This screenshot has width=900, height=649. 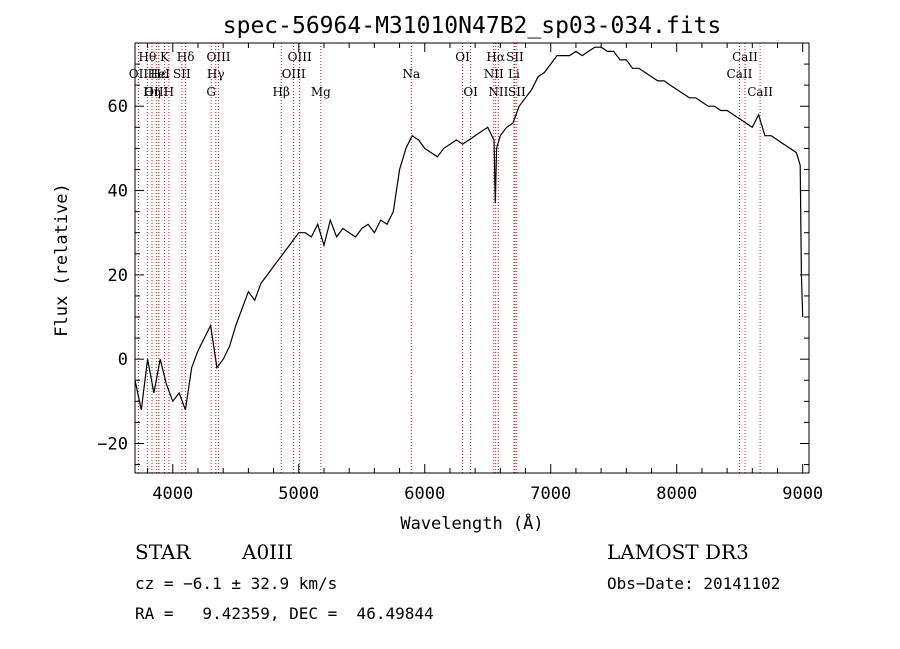 What do you see at coordinates (211, 92) in the screenshot?
I see `spectral-line-label: G` at bounding box center [211, 92].